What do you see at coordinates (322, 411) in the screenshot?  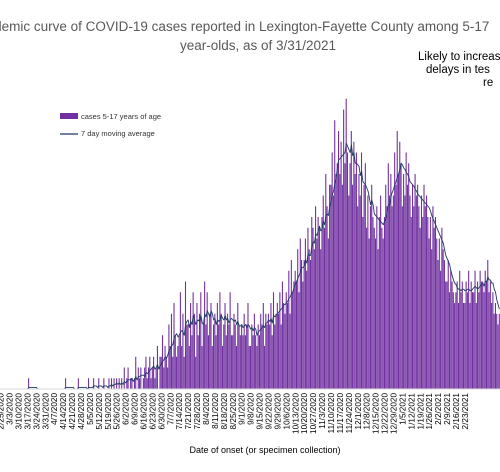 I see `x-tick-label: 11/3/2020` at bounding box center [322, 411].